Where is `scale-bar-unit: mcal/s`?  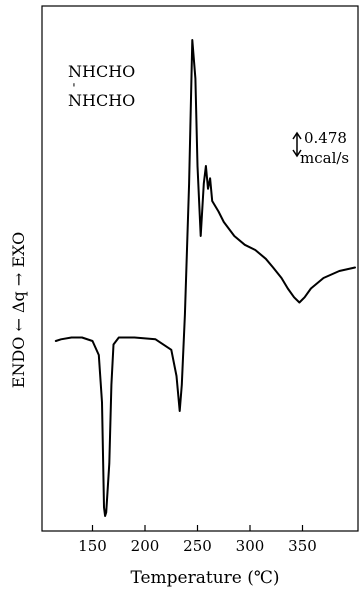
scale-bar-unit: mcal/s is located at coordinates (324, 158).